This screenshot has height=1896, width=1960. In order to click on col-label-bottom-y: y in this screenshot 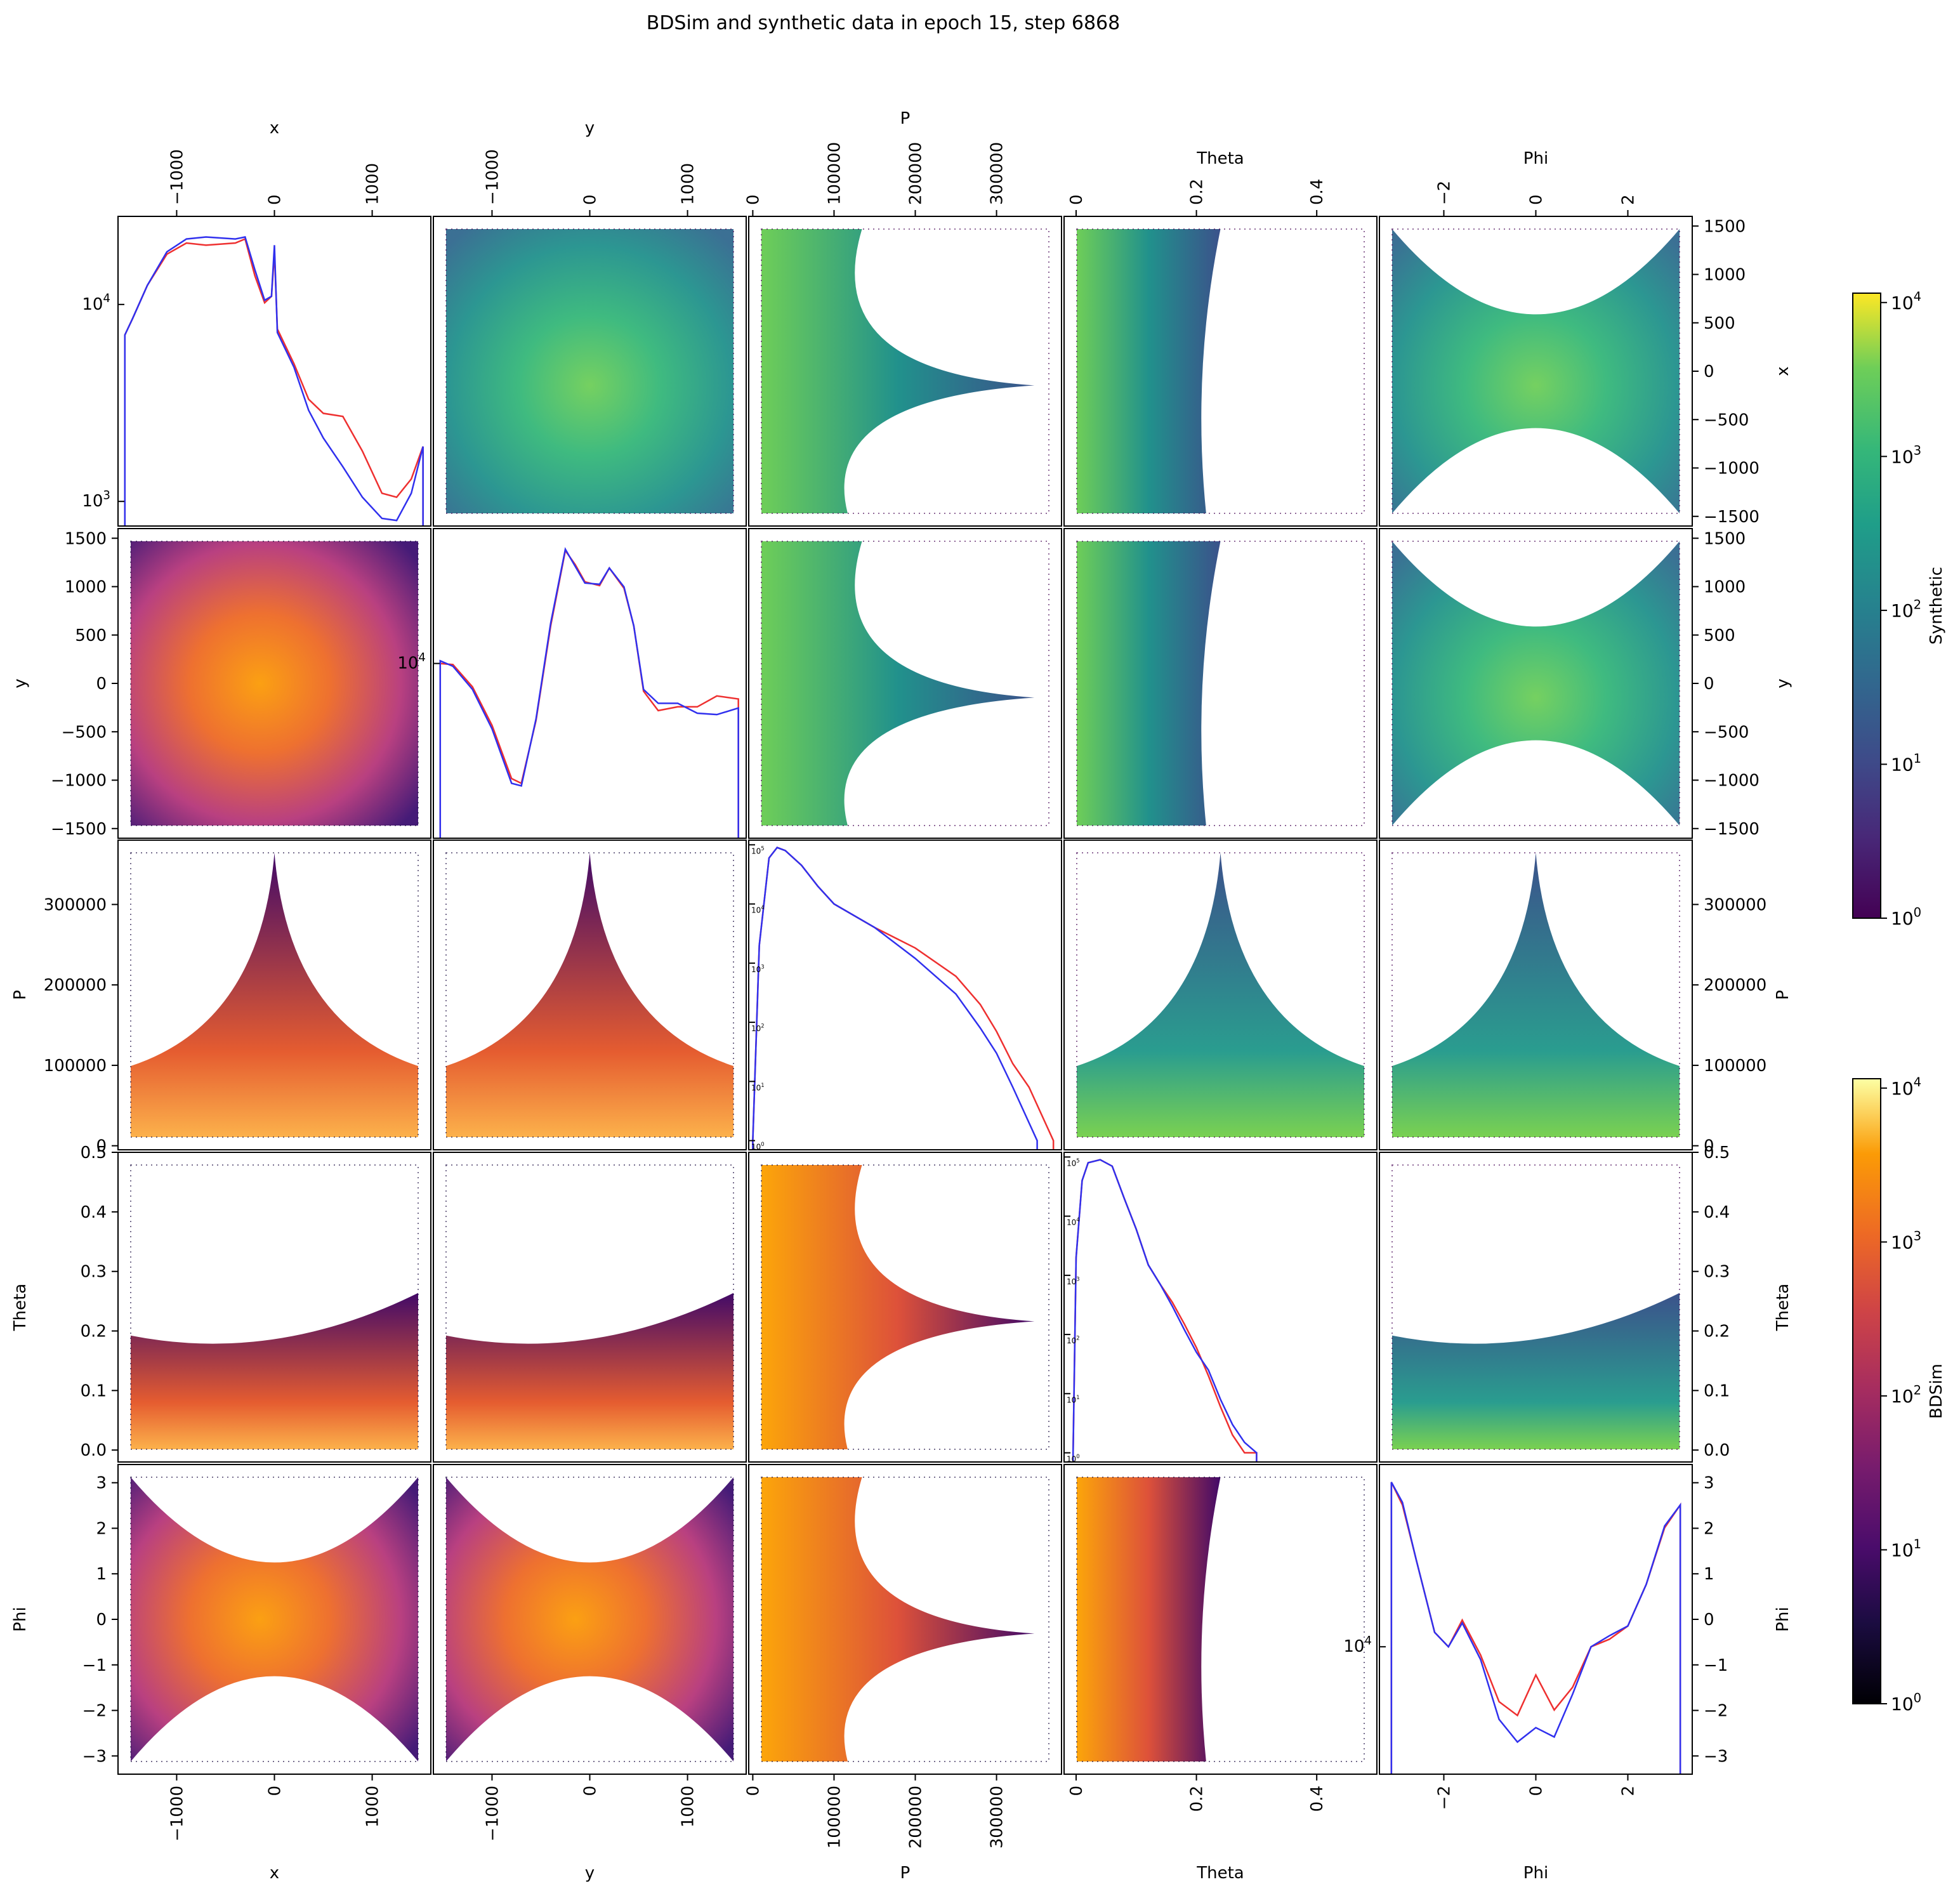, I will do `click(590, 1873)`.